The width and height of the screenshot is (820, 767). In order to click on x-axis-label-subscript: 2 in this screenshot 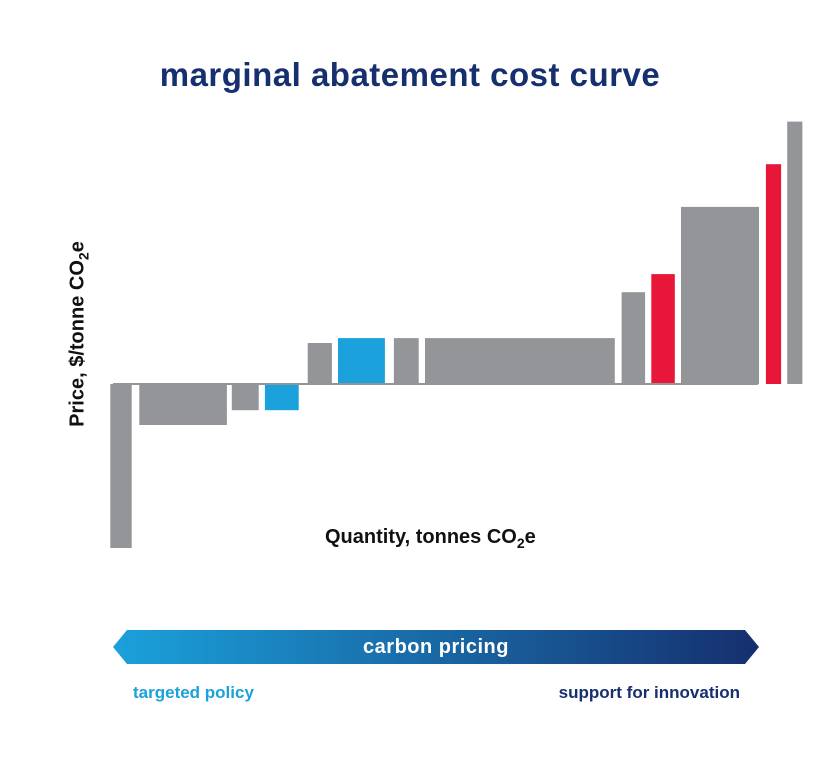, I will do `click(520, 543)`.